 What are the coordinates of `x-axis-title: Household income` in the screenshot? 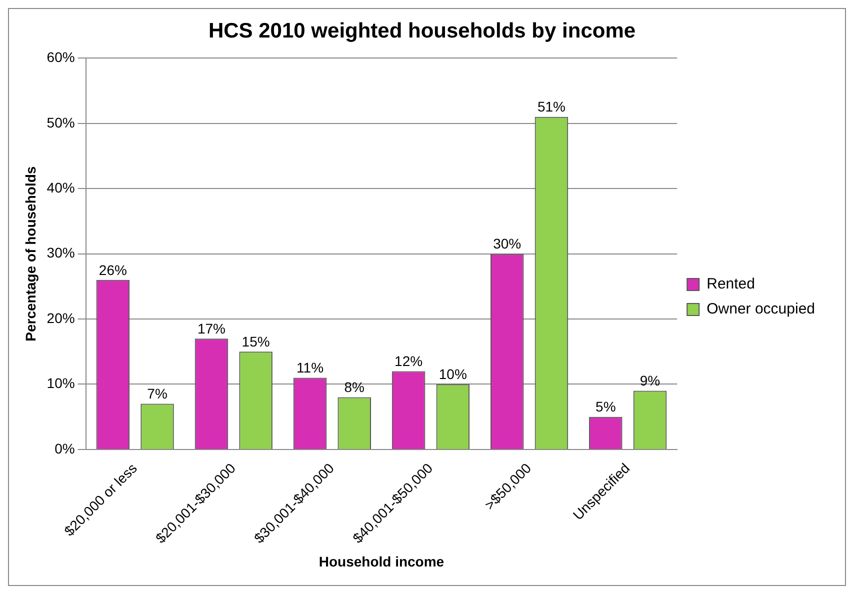 It's located at (381, 561).